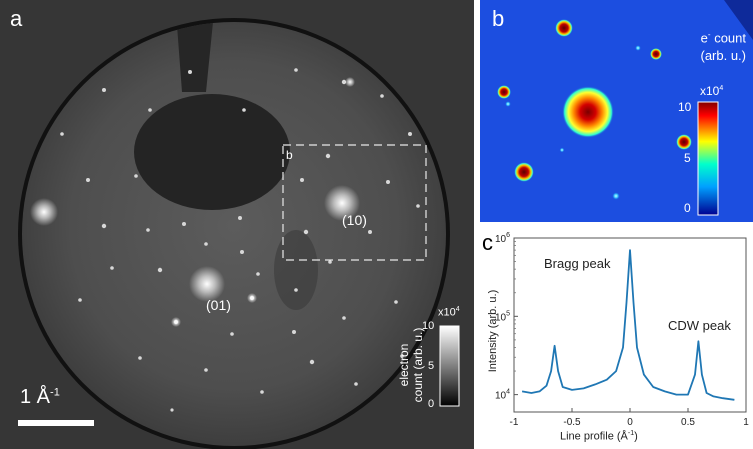 This screenshot has width=753, height=449. I want to click on scale-bar, so click(56, 423).